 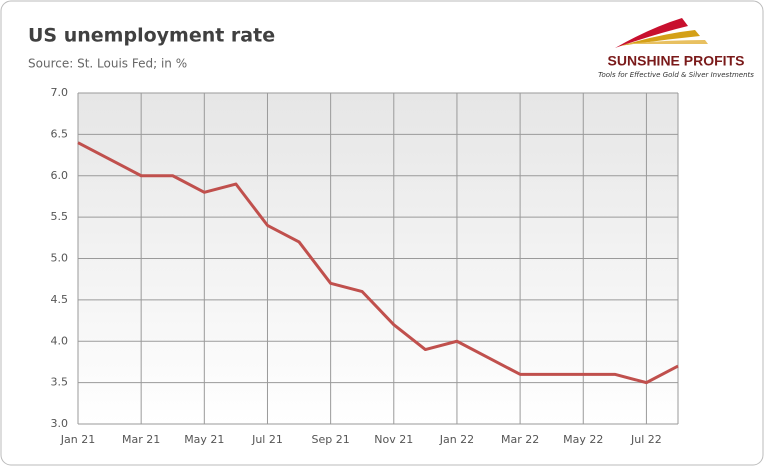 What do you see at coordinates (60, 340) in the screenshot?
I see `y-tick-label: 4.0` at bounding box center [60, 340].